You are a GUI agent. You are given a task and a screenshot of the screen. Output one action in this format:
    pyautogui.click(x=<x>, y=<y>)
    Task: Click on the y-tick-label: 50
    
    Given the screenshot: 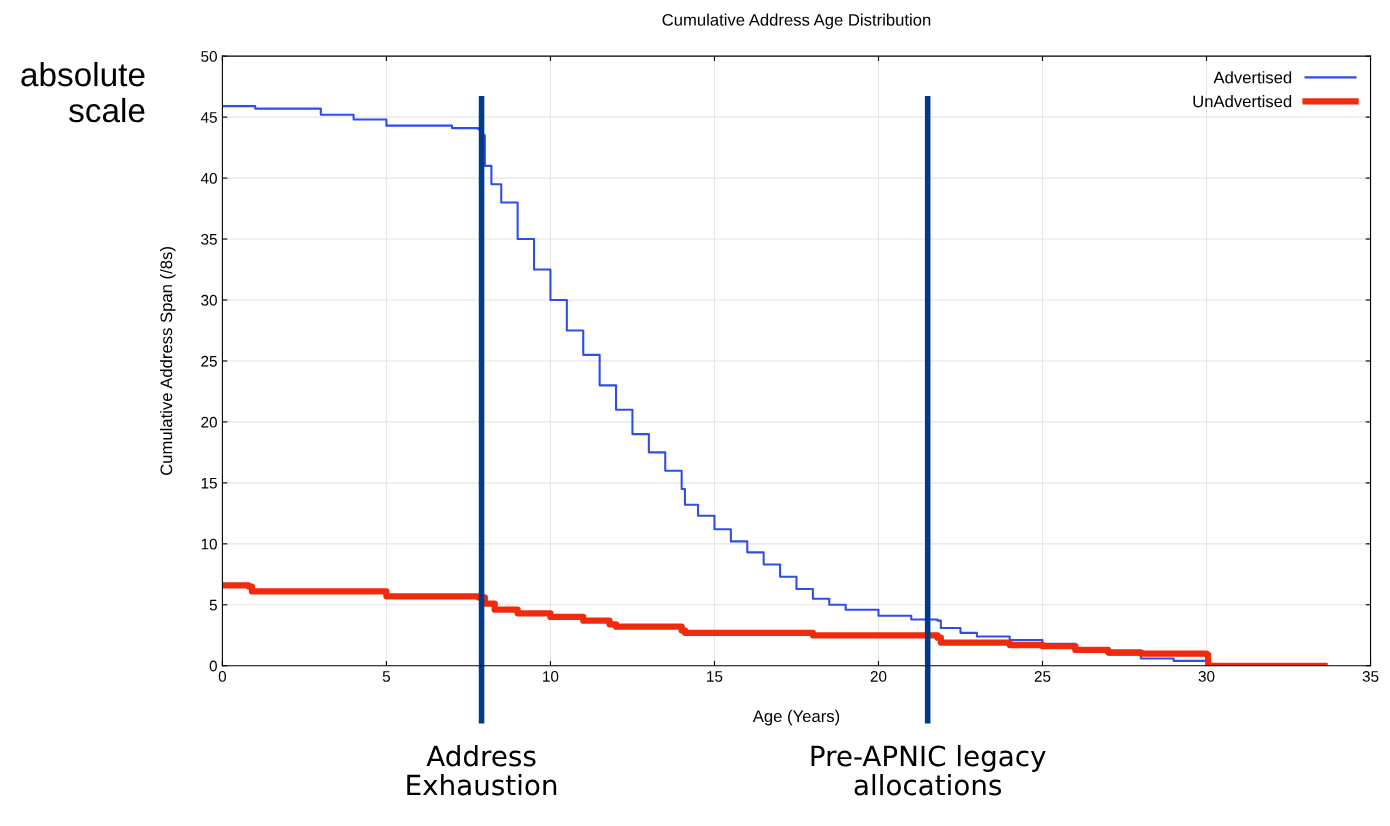 What is the action you would take?
    pyautogui.click(x=209, y=56)
    